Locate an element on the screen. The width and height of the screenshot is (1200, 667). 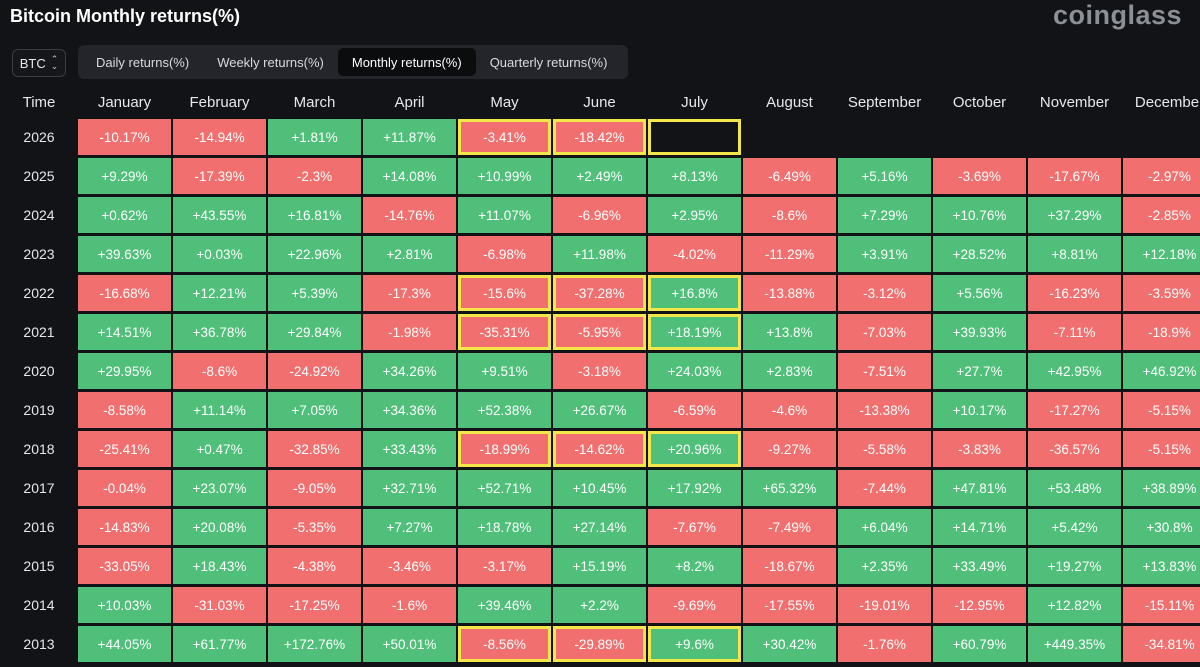
column-header-march: March is located at coordinates (314, 102).